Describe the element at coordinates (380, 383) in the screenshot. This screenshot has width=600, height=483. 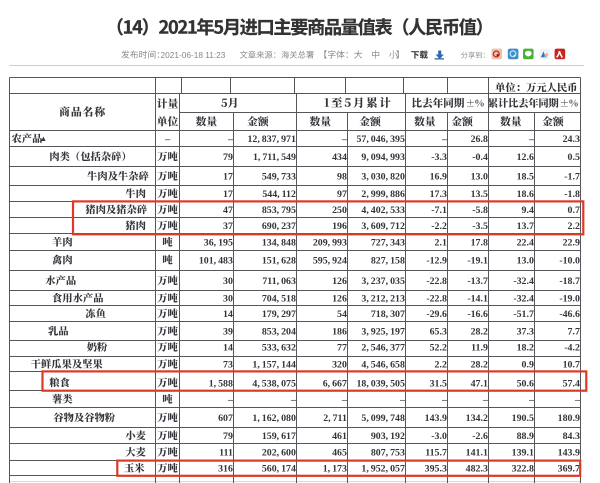
I see `svg-text: 18, 039, 505` at that location.